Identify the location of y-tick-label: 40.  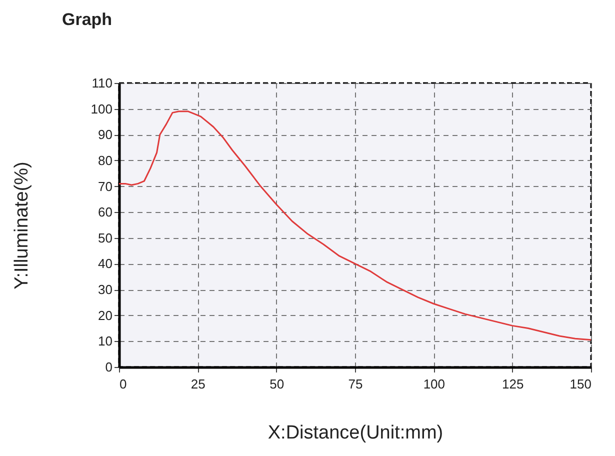
(105, 264).